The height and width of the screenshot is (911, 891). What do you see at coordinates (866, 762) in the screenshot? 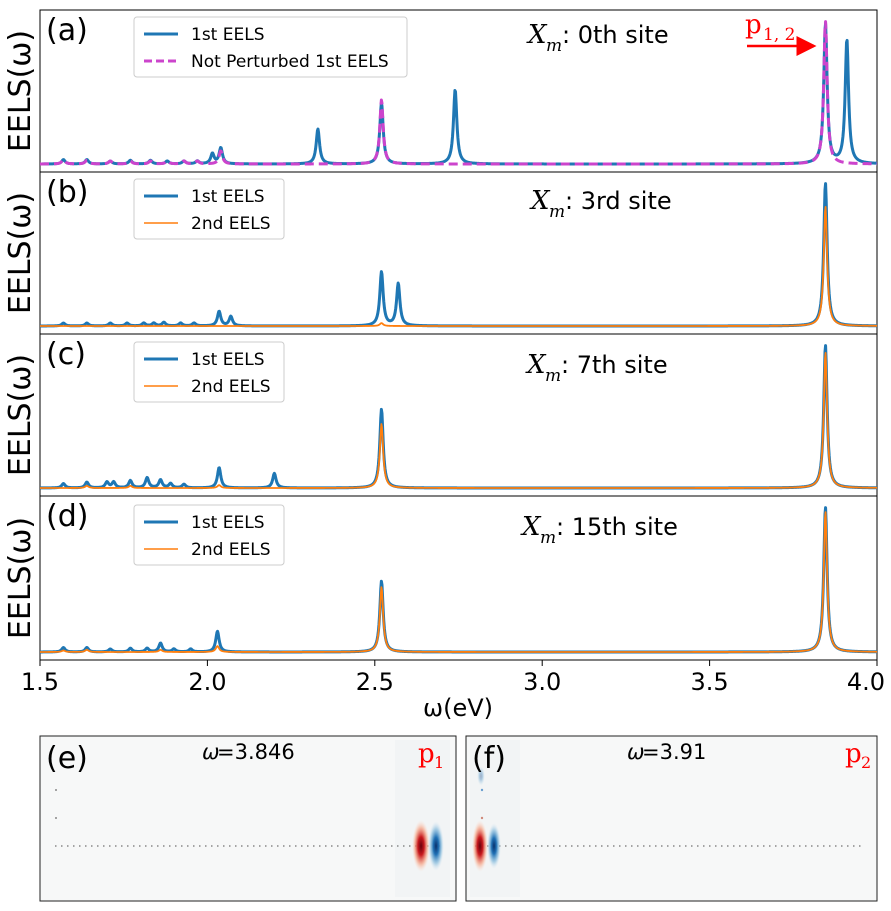
I see `panel-f-mode-sub: 2` at bounding box center [866, 762].